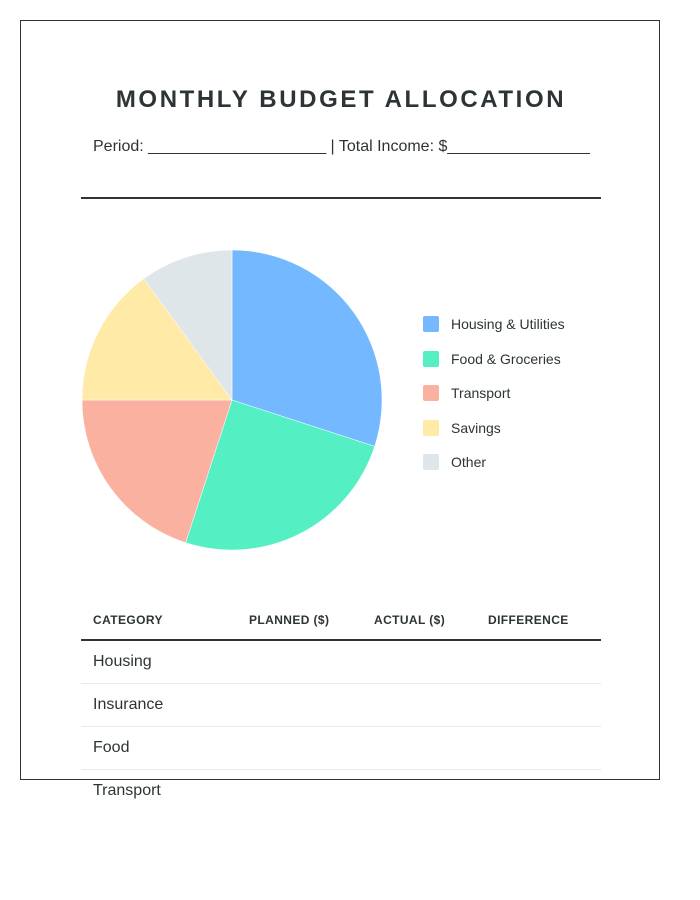 The image size is (700, 900). Describe the element at coordinates (280, 475) in the screenshot. I see `pie-slice-food-groceries` at that location.